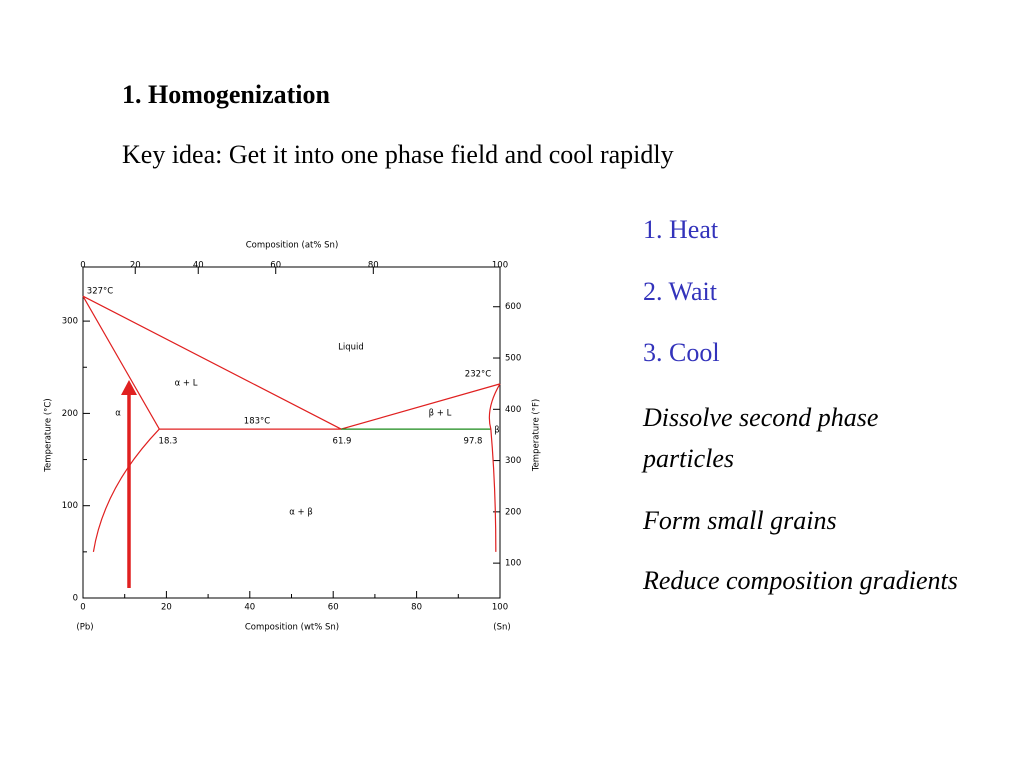 This screenshot has width=1024, height=768. What do you see at coordinates (292, 628) in the screenshot?
I see `axis-label: Composition (wt% Sn)` at bounding box center [292, 628].